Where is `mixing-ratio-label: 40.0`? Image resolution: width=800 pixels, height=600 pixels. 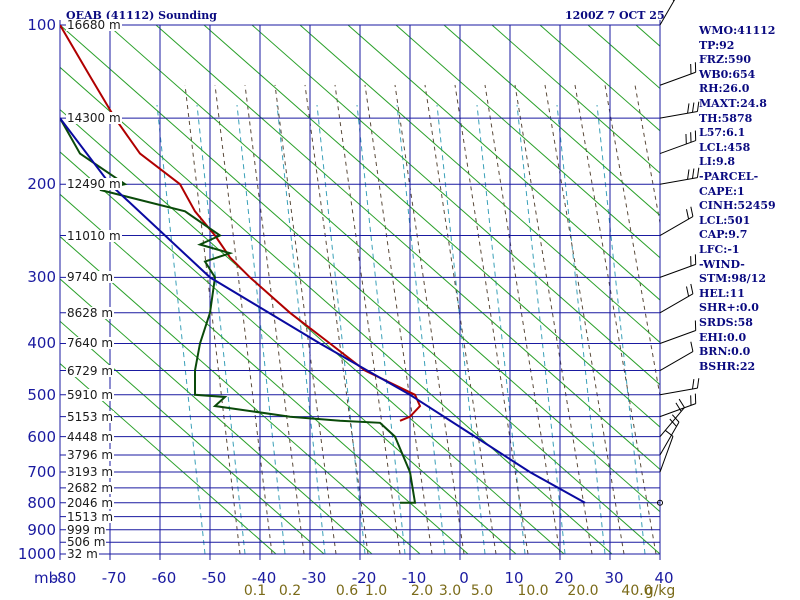
mixing-ratio-label: 40.0 is located at coordinates (637, 591).